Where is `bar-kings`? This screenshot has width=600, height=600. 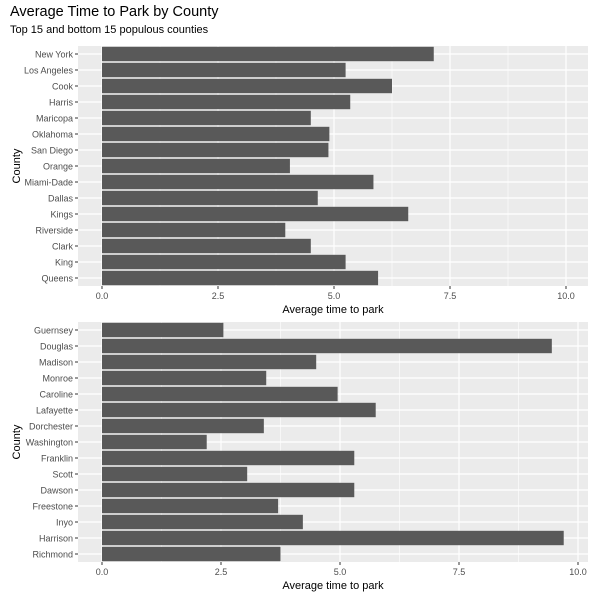 bar-kings is located at coordinates (255, 214).